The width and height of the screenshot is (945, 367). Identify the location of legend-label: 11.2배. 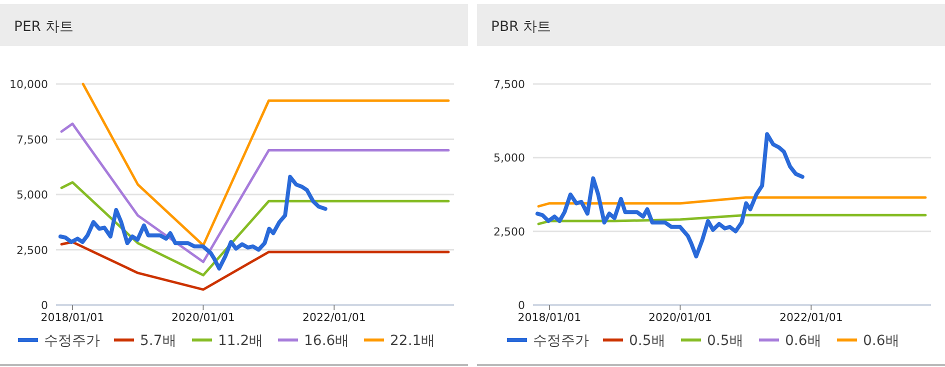
(241, 341).